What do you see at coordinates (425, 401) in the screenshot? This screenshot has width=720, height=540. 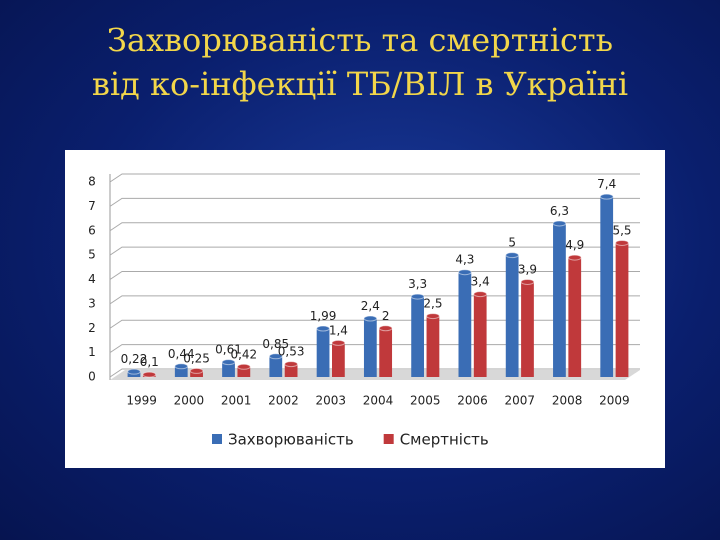 I see `x-tick-label: 2005` at bounding box center [425, 401].